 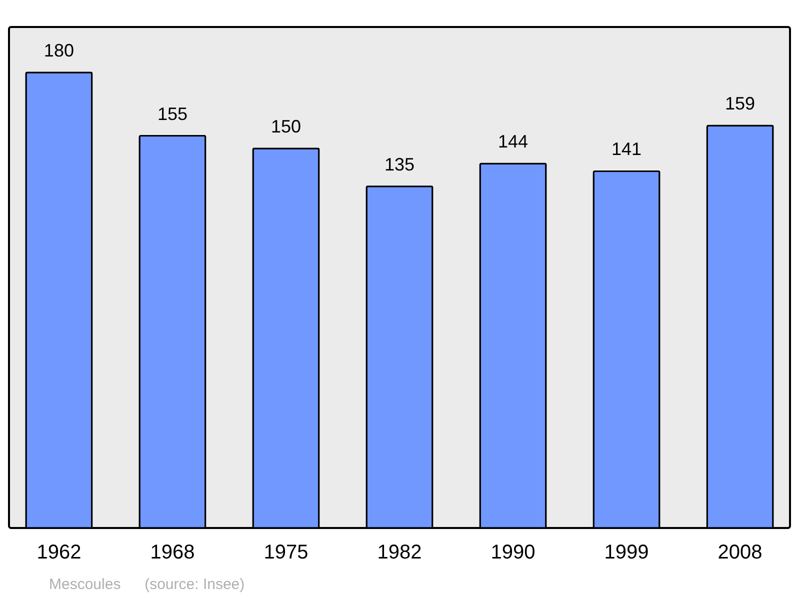 What do you see at coordinates (627, 149) in the screenshot?
I see `data-label: 141` at bounding box center [627, 149].